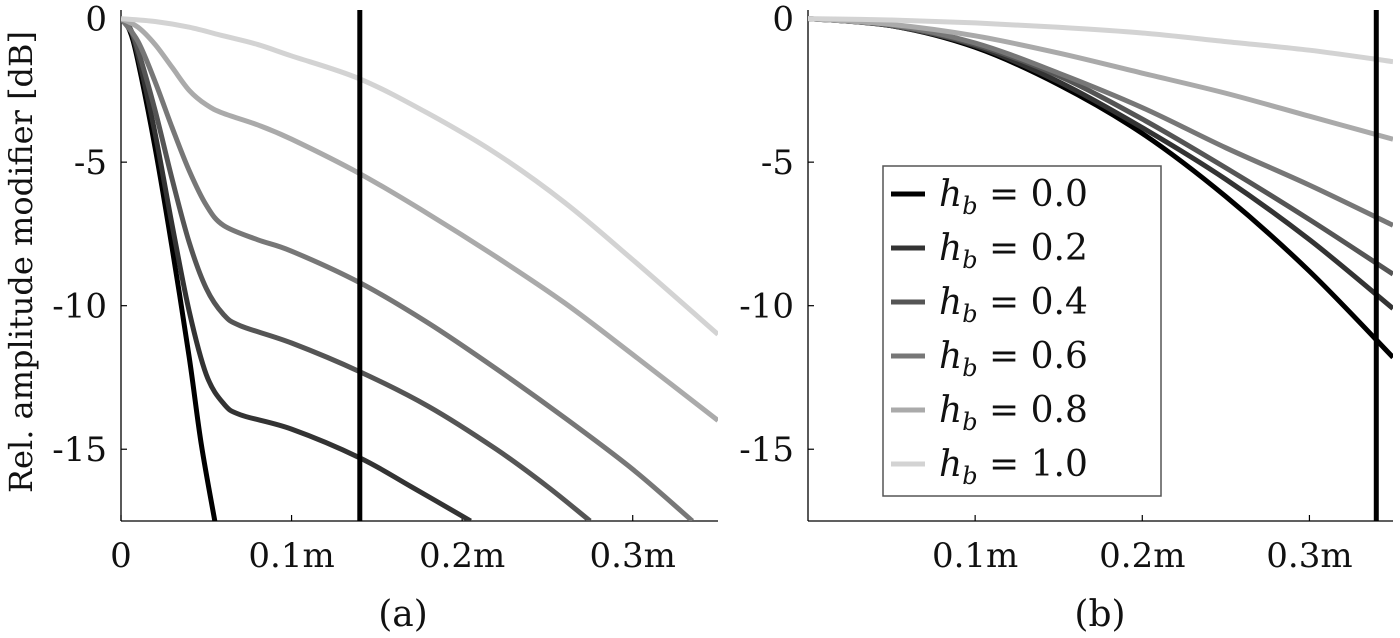 The width and height of the screenshot is (1400, 638). I want to click on x-tick-label: 0, so click(121, 556).